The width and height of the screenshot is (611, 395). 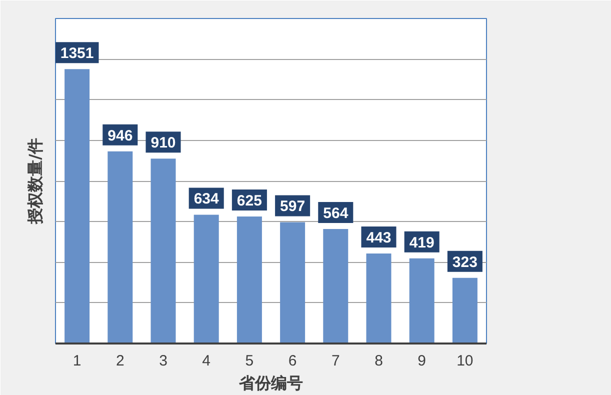 What do you see at coordinates (206, 361) in the screenshot?
I see `x-tick-label: 4` at bounding box center [206, 361].